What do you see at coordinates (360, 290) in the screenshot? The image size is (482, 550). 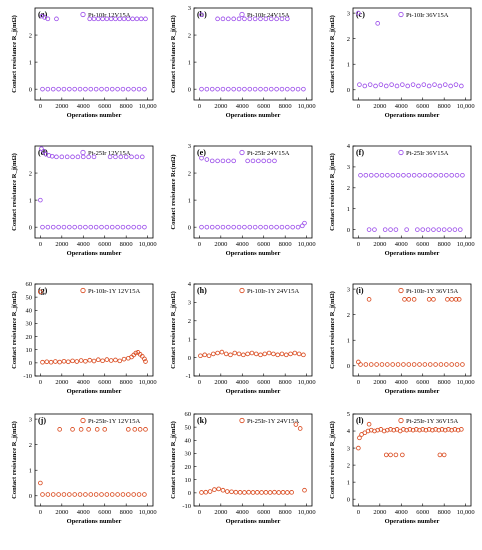 I see `panel-label: (i)` at bounding box center [360, 290].